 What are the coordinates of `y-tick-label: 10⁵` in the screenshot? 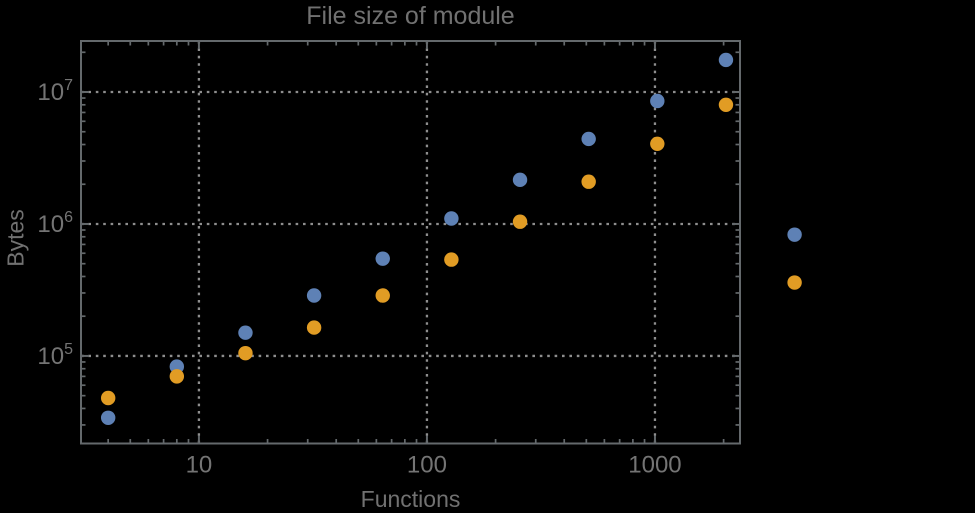 It's located at (55, 355).